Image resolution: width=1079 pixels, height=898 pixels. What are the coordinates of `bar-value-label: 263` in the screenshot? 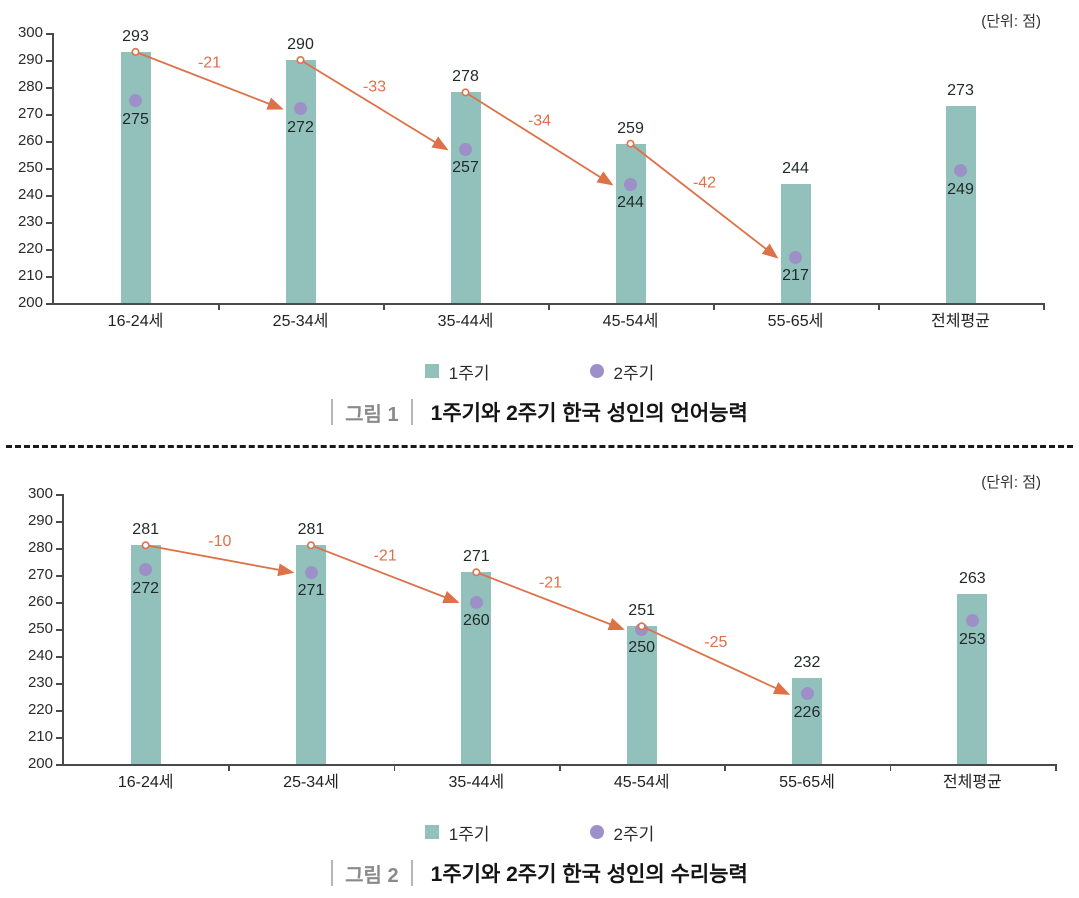 It's located at (972, 578).